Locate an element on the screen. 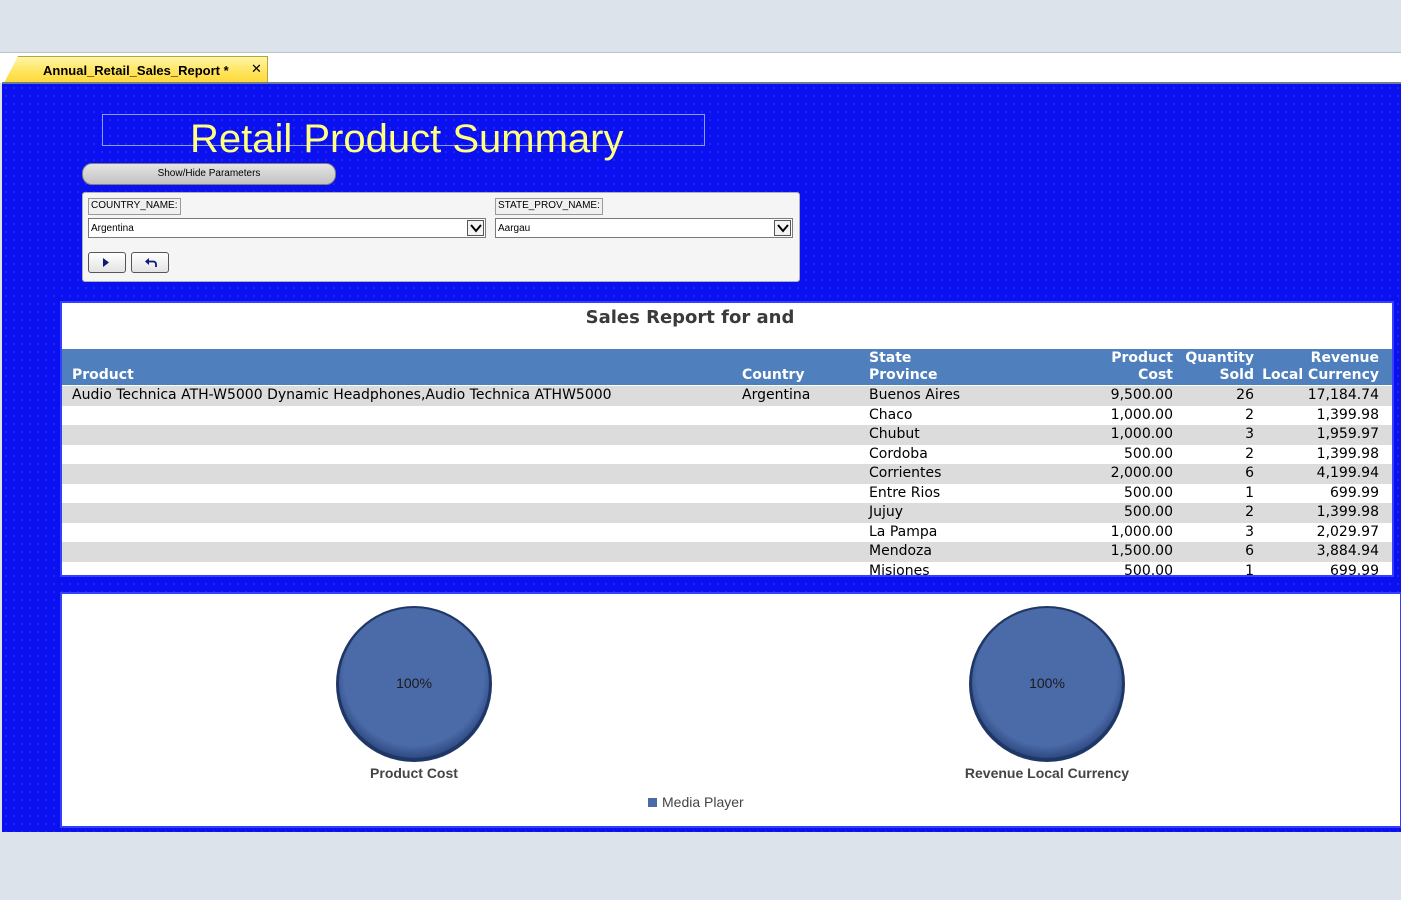  table-row: Mendoza 1,500.00 6 3,884.94 is located at coordinates (727, 552).